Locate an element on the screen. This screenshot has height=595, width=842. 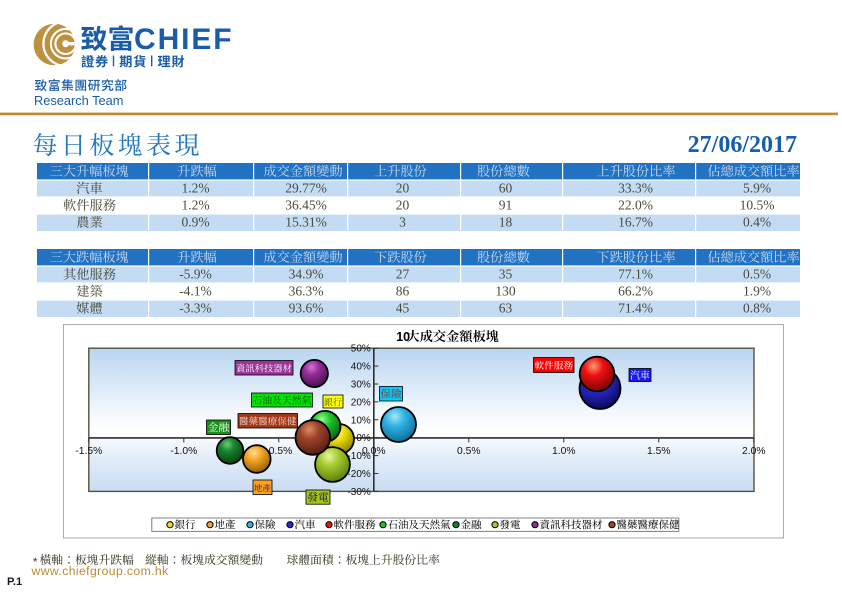
svg-text: 18 is located at coordinates (506, 222).